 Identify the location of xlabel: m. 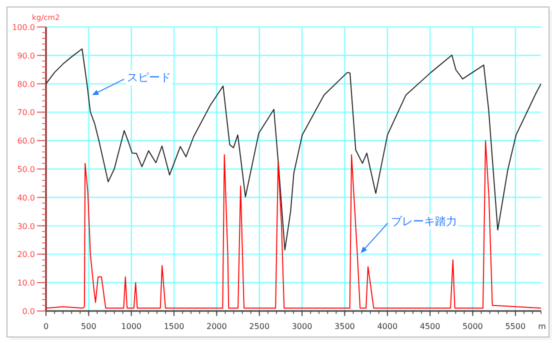
(542, 326).